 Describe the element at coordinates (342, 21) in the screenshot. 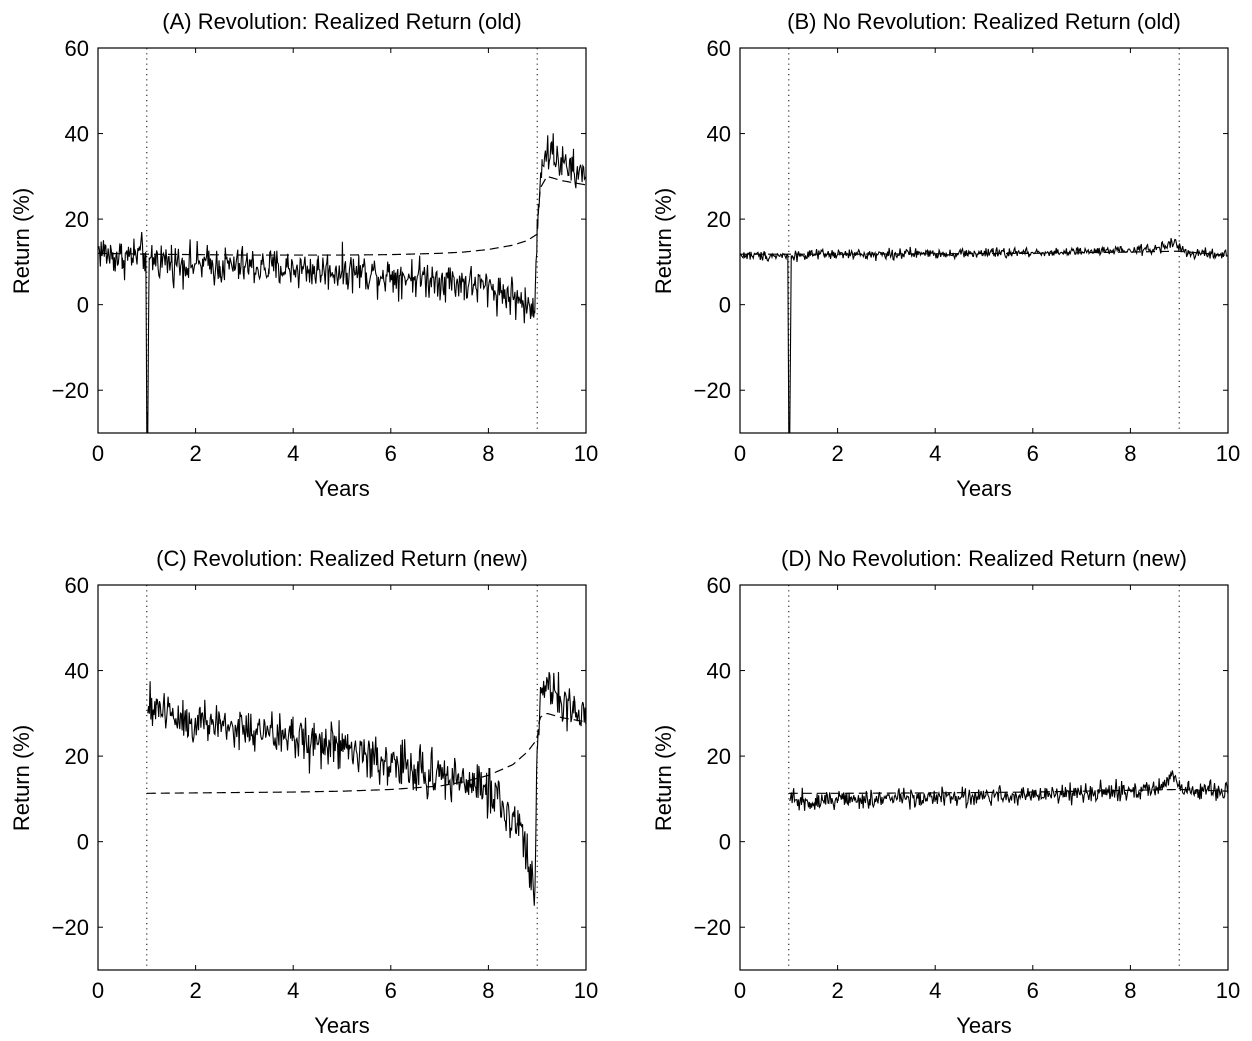

I see `panel-title: (A) Revolution: Realized Return (old)` at that location.